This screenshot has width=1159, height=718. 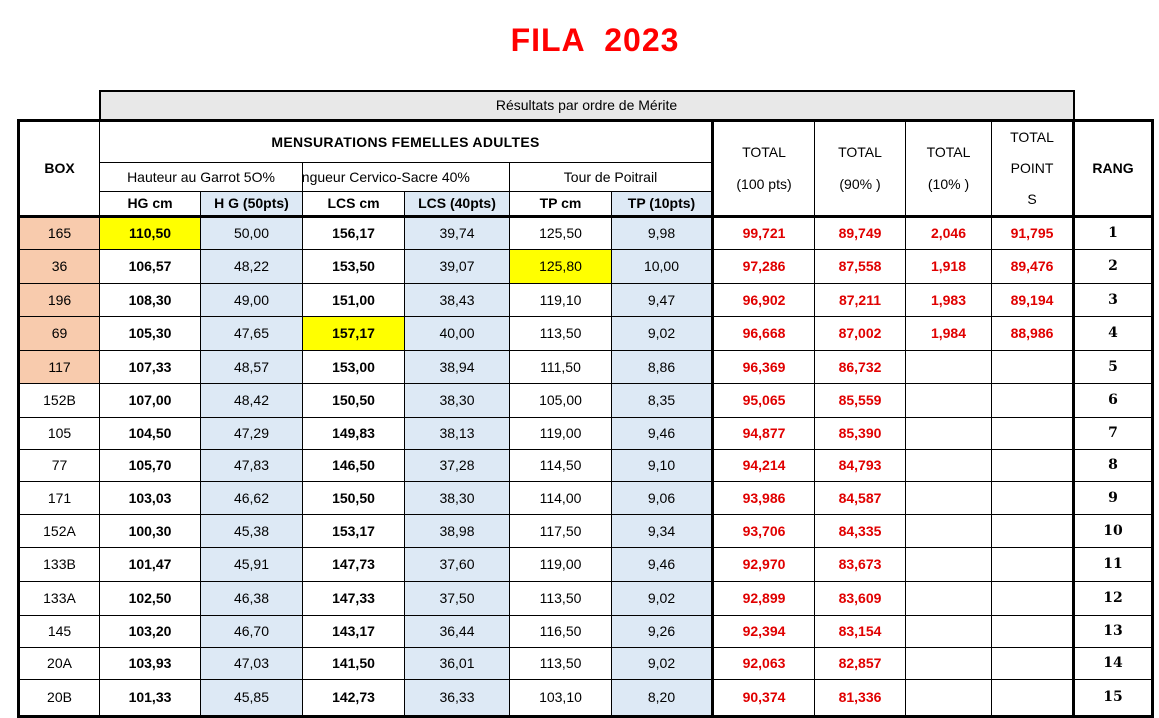 I want to click on cell-tp-pts: 8,86, so click(x=662, y=366).